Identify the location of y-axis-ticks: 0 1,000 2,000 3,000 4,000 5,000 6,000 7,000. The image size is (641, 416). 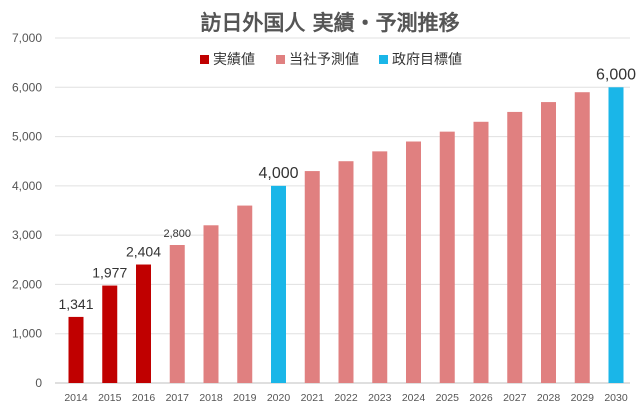
(27, 210).